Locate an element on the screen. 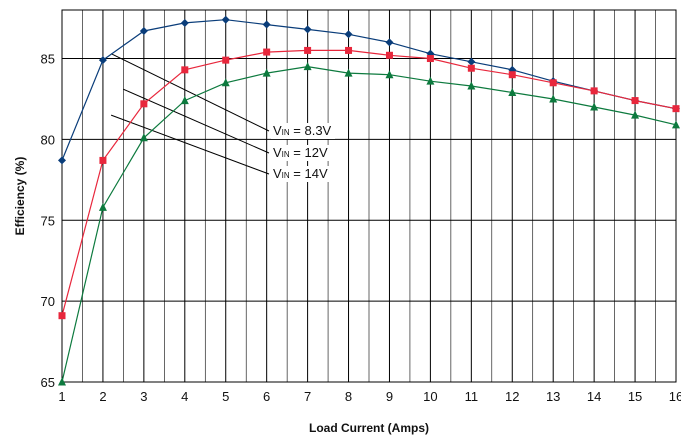 This screenshot has height=442, width=681. y-tick-label: 70 is located at coordinates (48, 301).